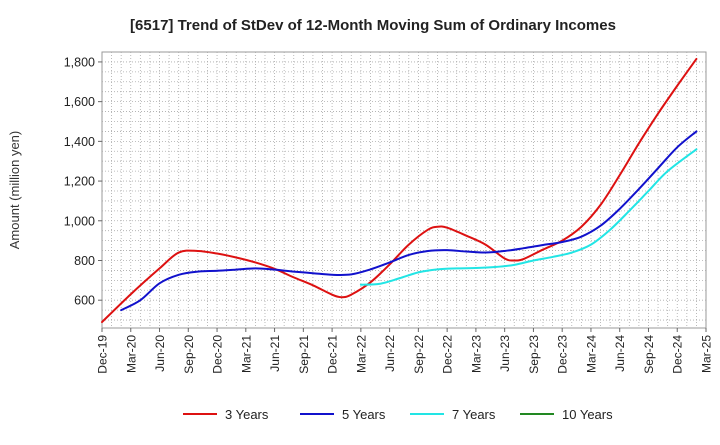 The height and width of the screenshot is (445, 720). What do you see at coordinates (79, 221) in the screenshot?
I see `y-tick-label: 1,000` at bounding box center [79, 221].